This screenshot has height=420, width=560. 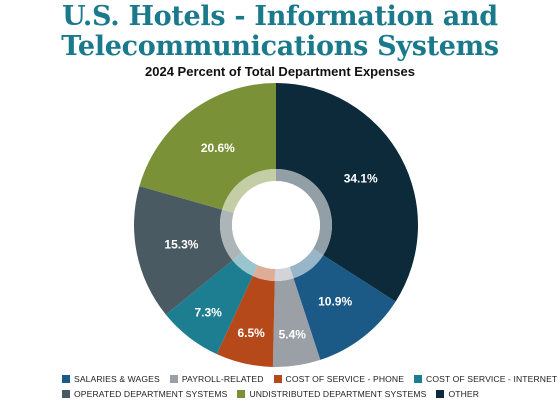 I want to click on legend-item-other: OTHER, so click(x=457, y=394).